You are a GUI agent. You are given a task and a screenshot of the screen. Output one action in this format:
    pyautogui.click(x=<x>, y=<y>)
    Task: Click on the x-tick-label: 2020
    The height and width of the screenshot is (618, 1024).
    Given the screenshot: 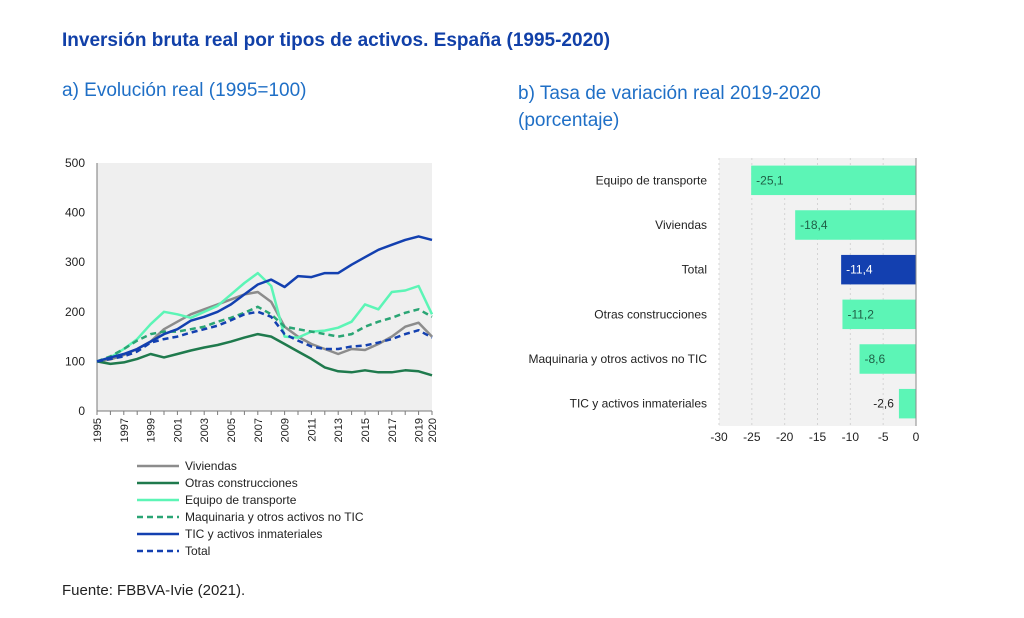 What is the action you would take?
    pyautogui.click(x=433, y=430)
    